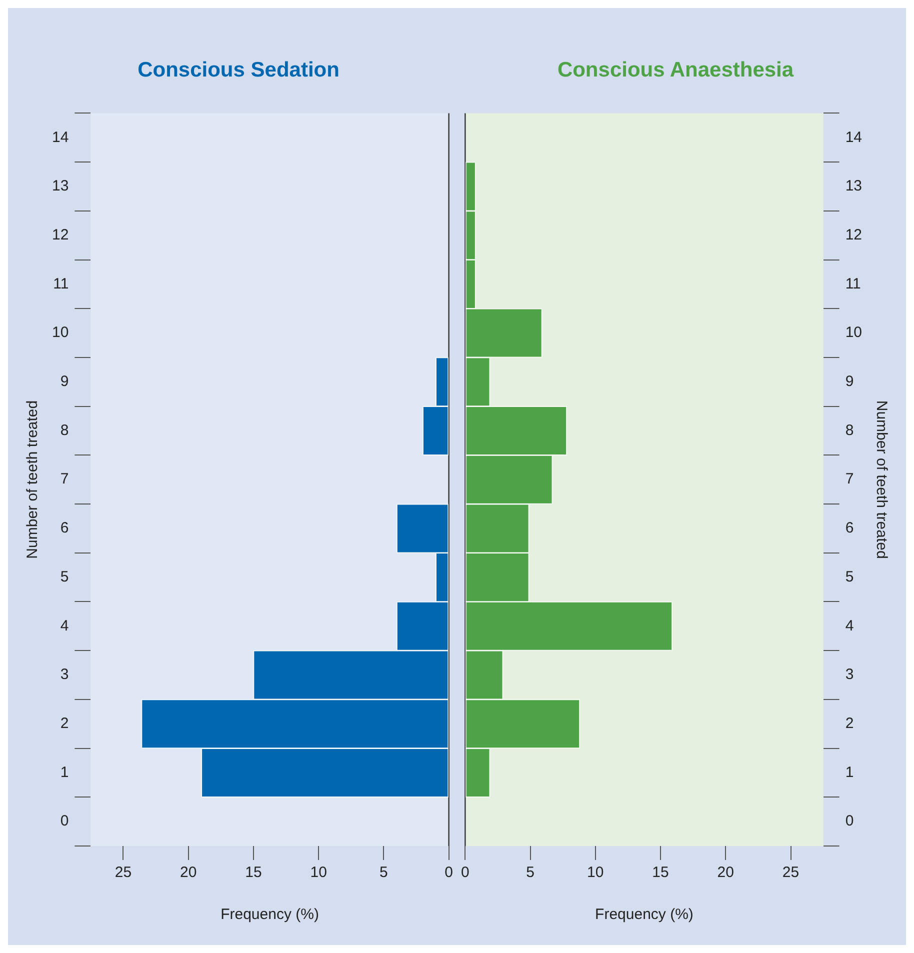  What do you see at coordinates (675, 70) in the screenshot?
I see `chart-title: Conscious Anaesthesia` at bounding box center [675, 70].